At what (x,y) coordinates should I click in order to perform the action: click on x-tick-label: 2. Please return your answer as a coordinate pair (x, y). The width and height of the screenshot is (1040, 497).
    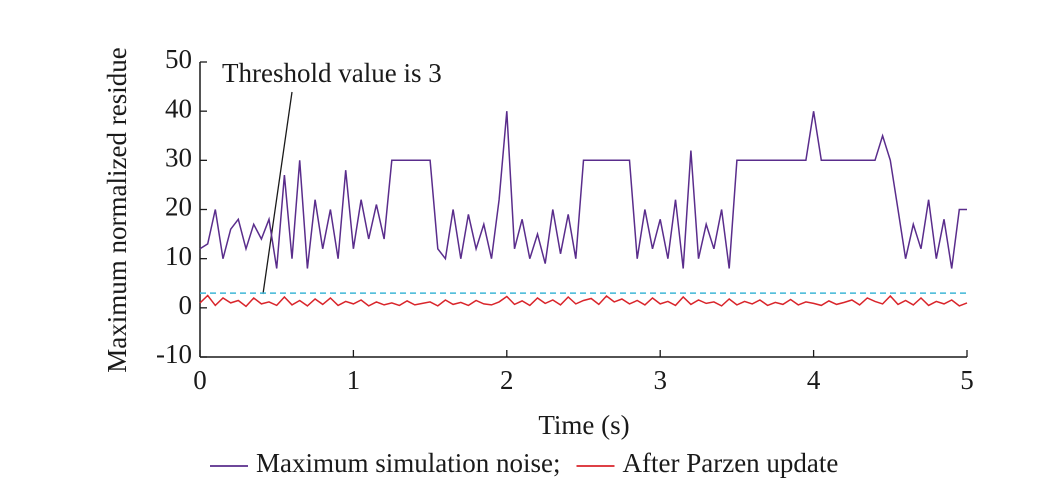
    Looking at the image, I should click on (507, 380).